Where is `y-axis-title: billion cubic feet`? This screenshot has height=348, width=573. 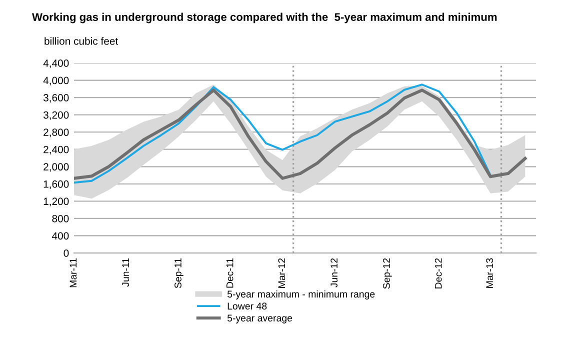
y-axis-title: billion cubic feet is located at coordinates (81, 41).